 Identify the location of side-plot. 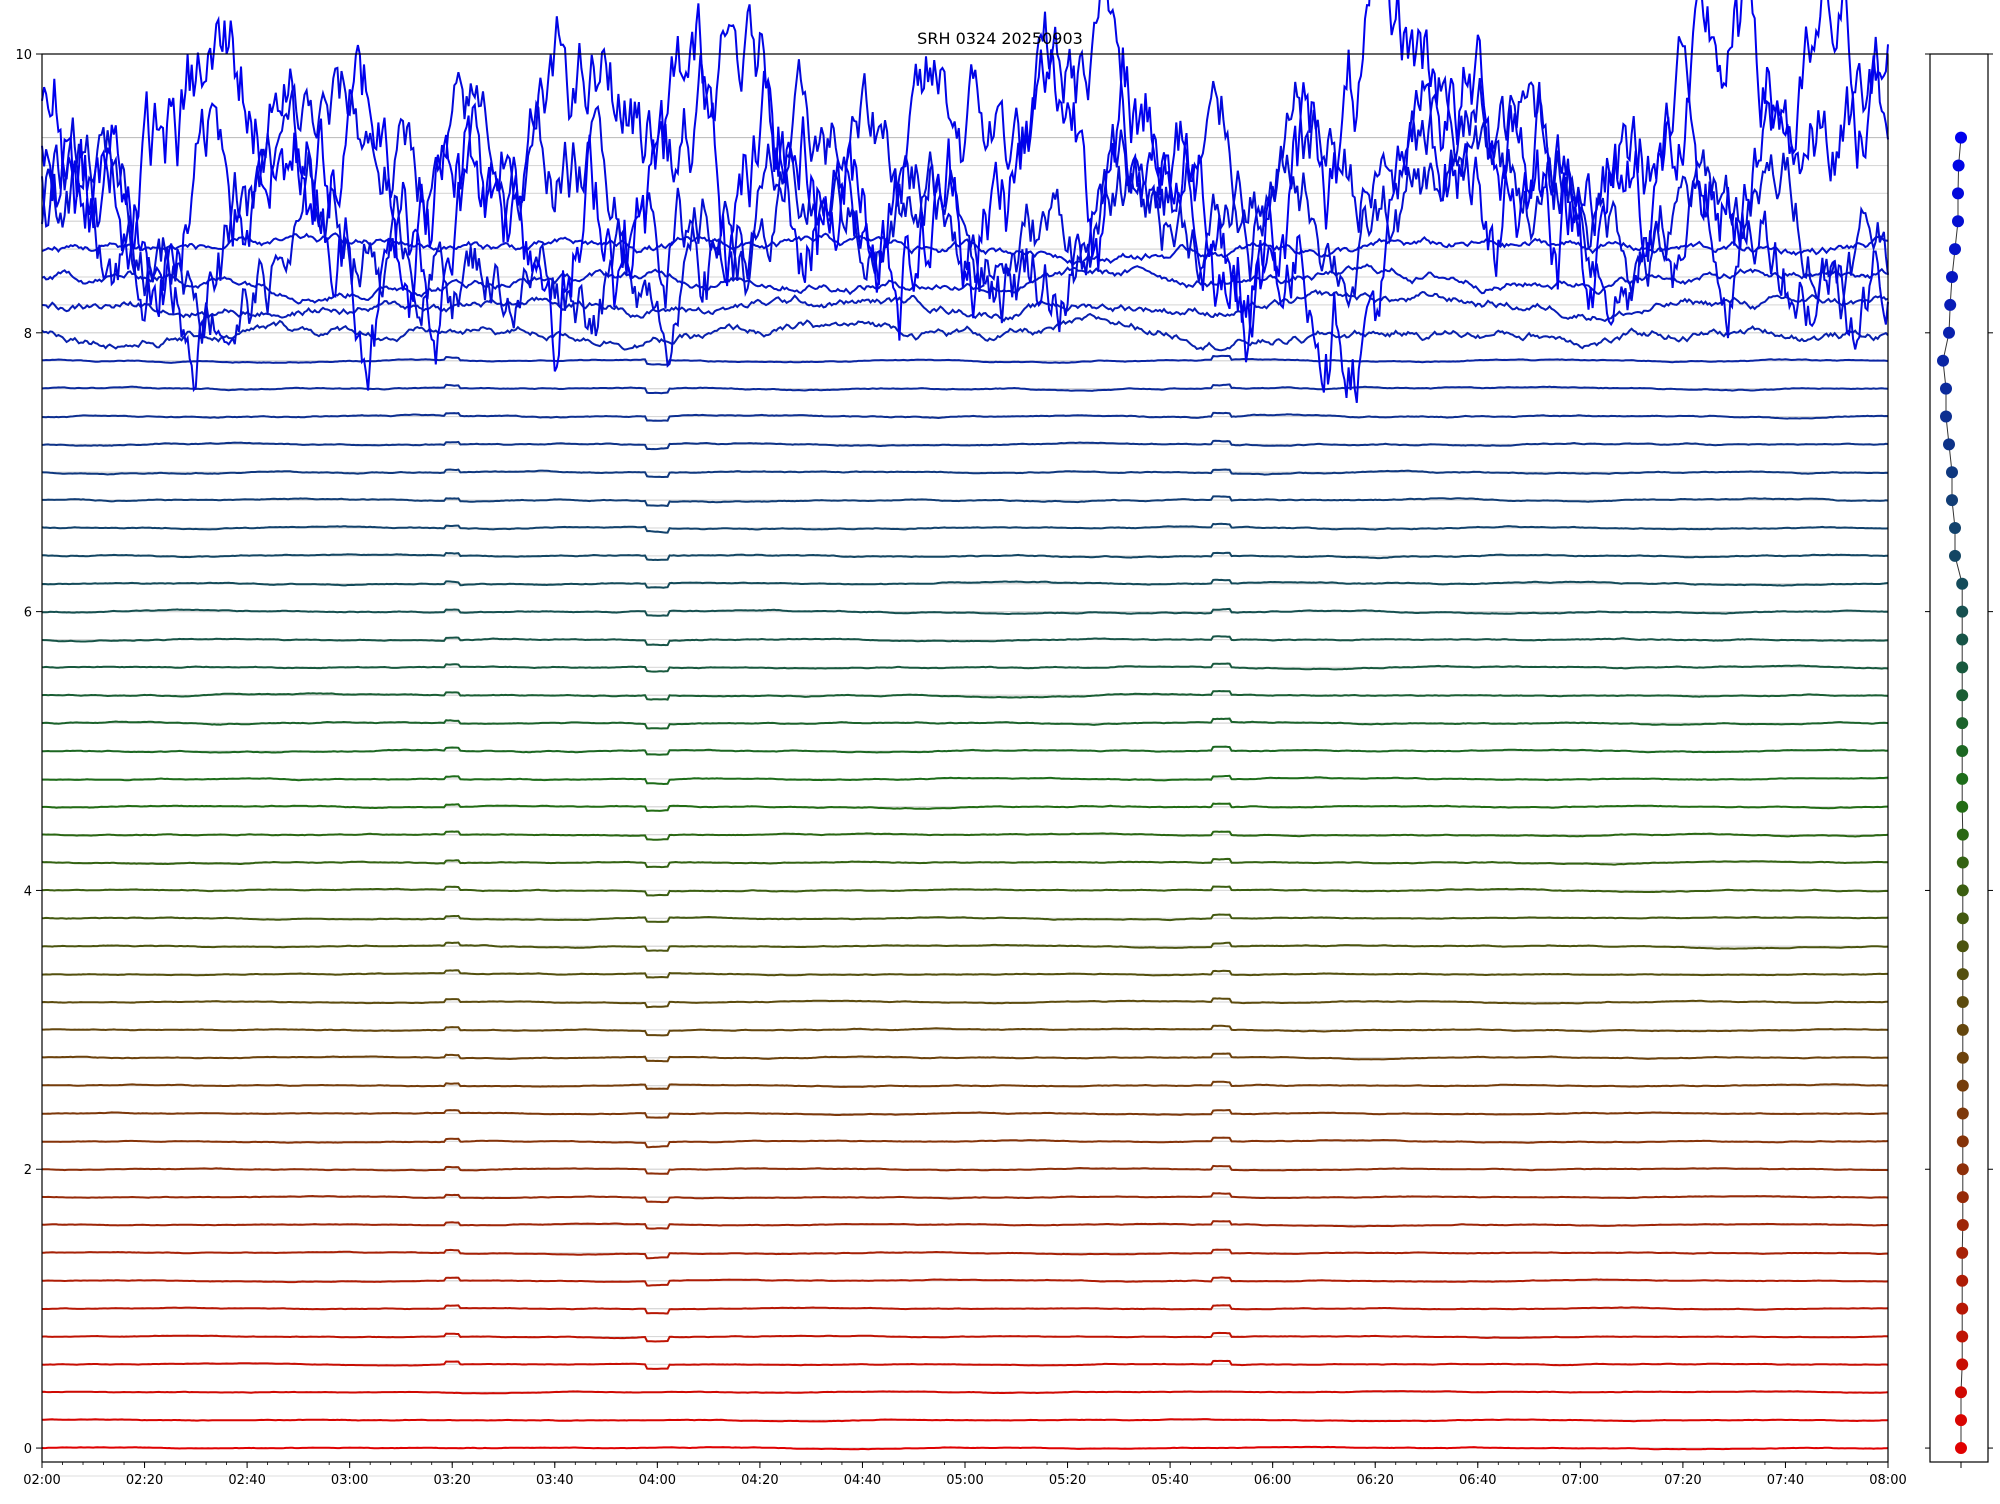
(1959, 760).